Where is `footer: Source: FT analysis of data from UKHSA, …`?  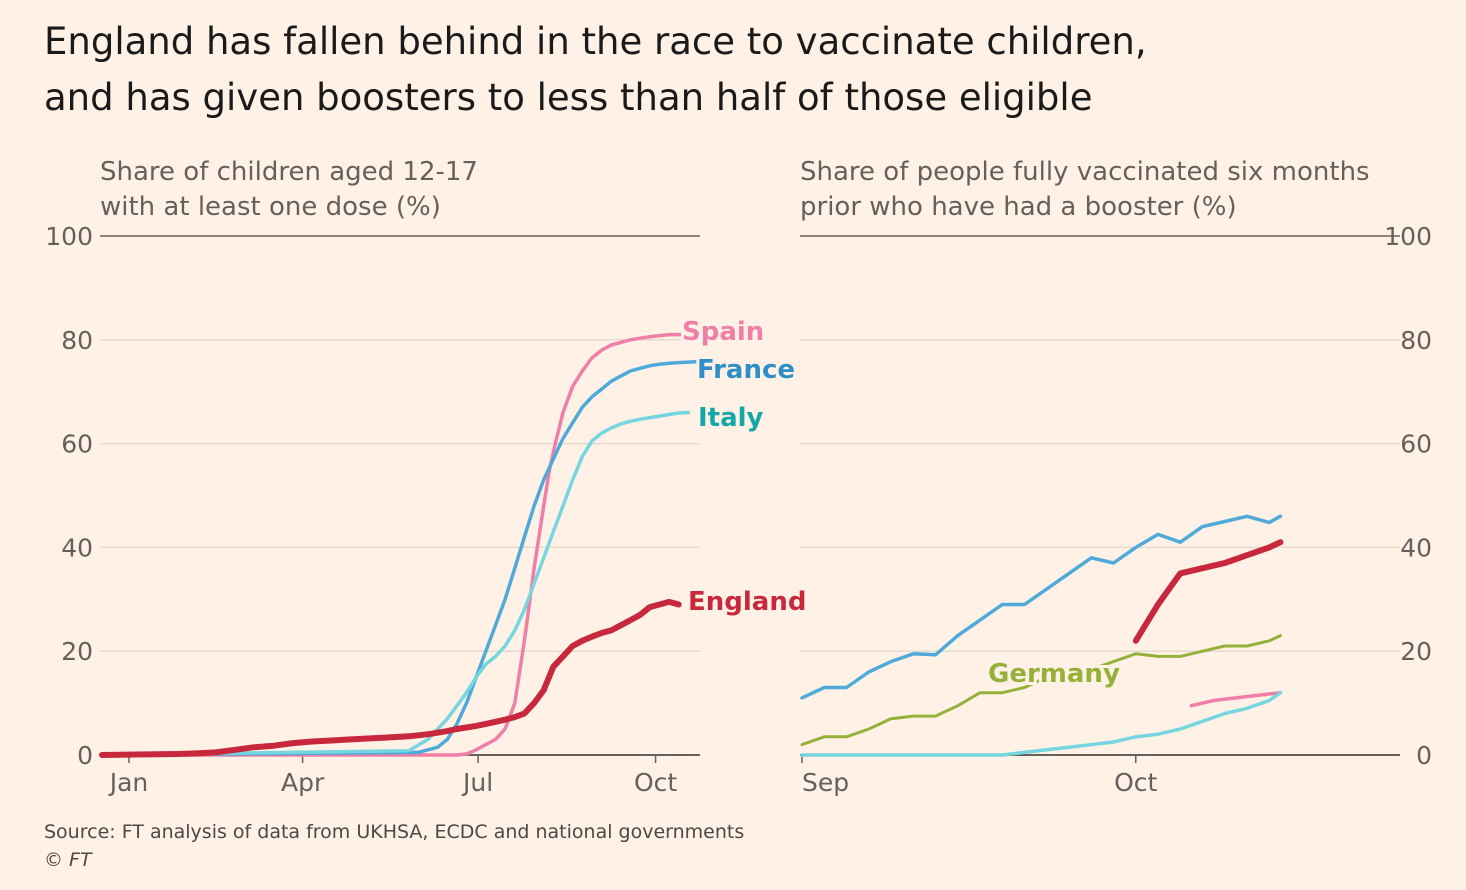 footer: Source: FT analysis of data from UKHSA, … is located at coordinates (394, 846).